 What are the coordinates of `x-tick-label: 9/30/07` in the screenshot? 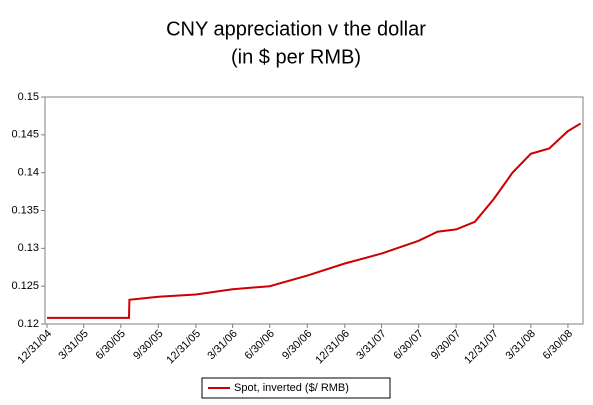 It's located at (446, 345).